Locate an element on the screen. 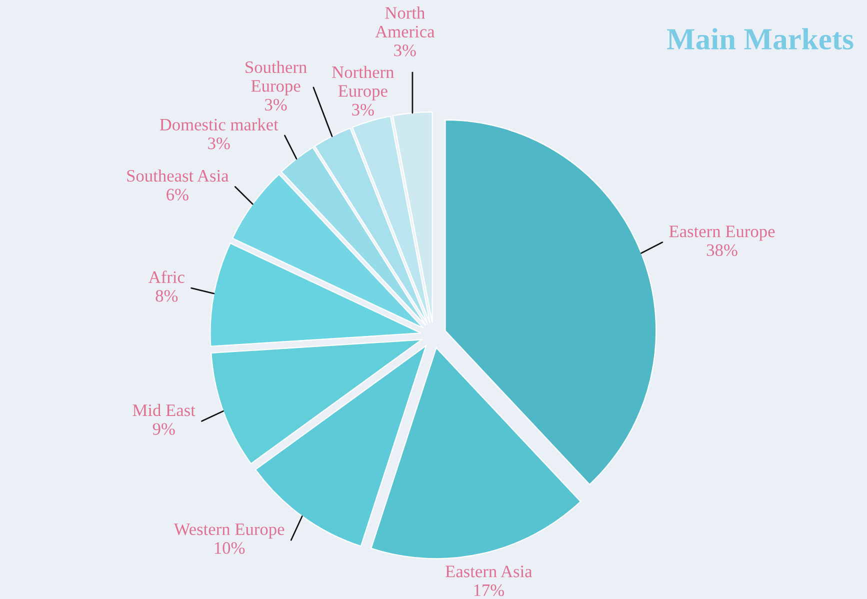  slice-label: Domestic market is located at coordinates (219, 124).